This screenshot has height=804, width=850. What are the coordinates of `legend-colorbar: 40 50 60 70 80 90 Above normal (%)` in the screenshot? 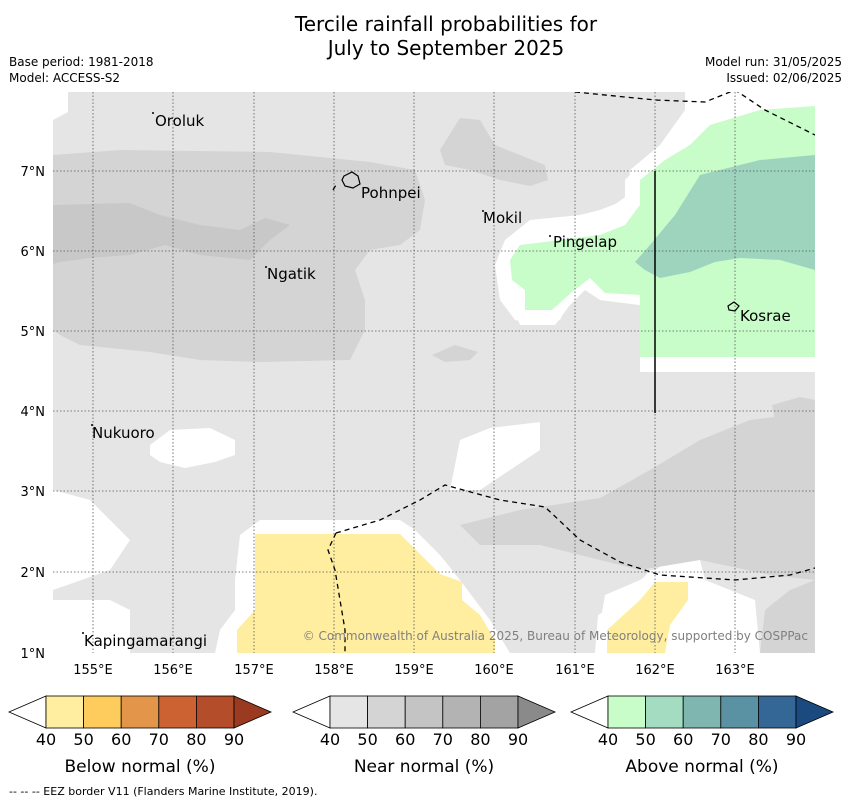 It's located at (702, 736).